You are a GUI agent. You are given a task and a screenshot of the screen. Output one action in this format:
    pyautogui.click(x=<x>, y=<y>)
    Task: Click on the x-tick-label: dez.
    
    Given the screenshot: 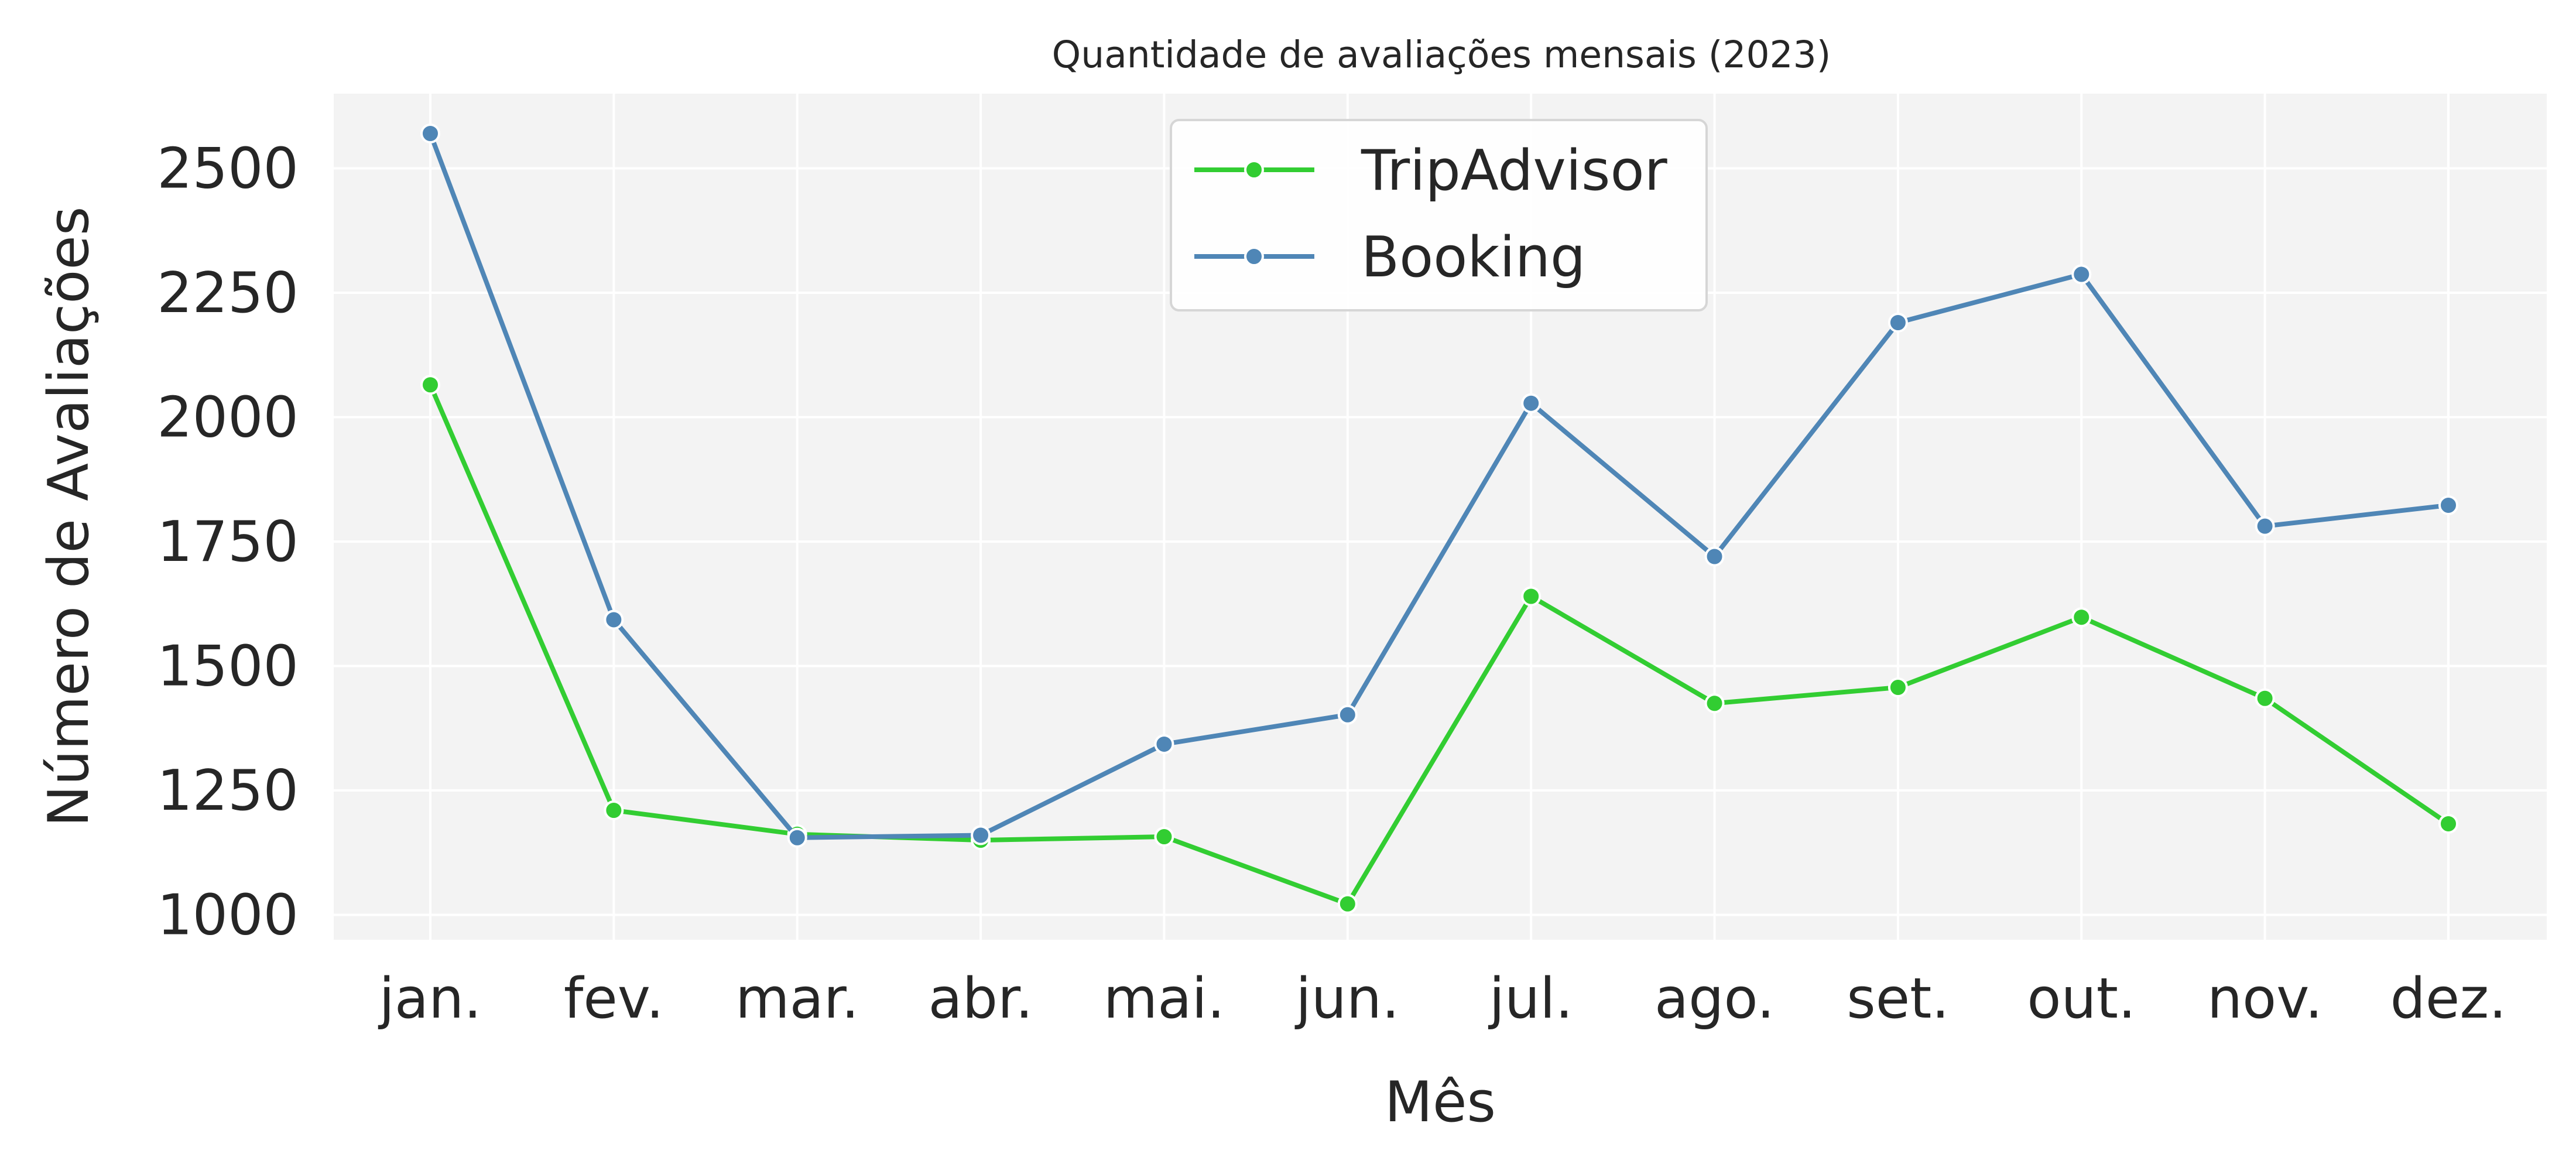 What is the action you would take?
    pyautogui.click(x=2448, y=999)
    